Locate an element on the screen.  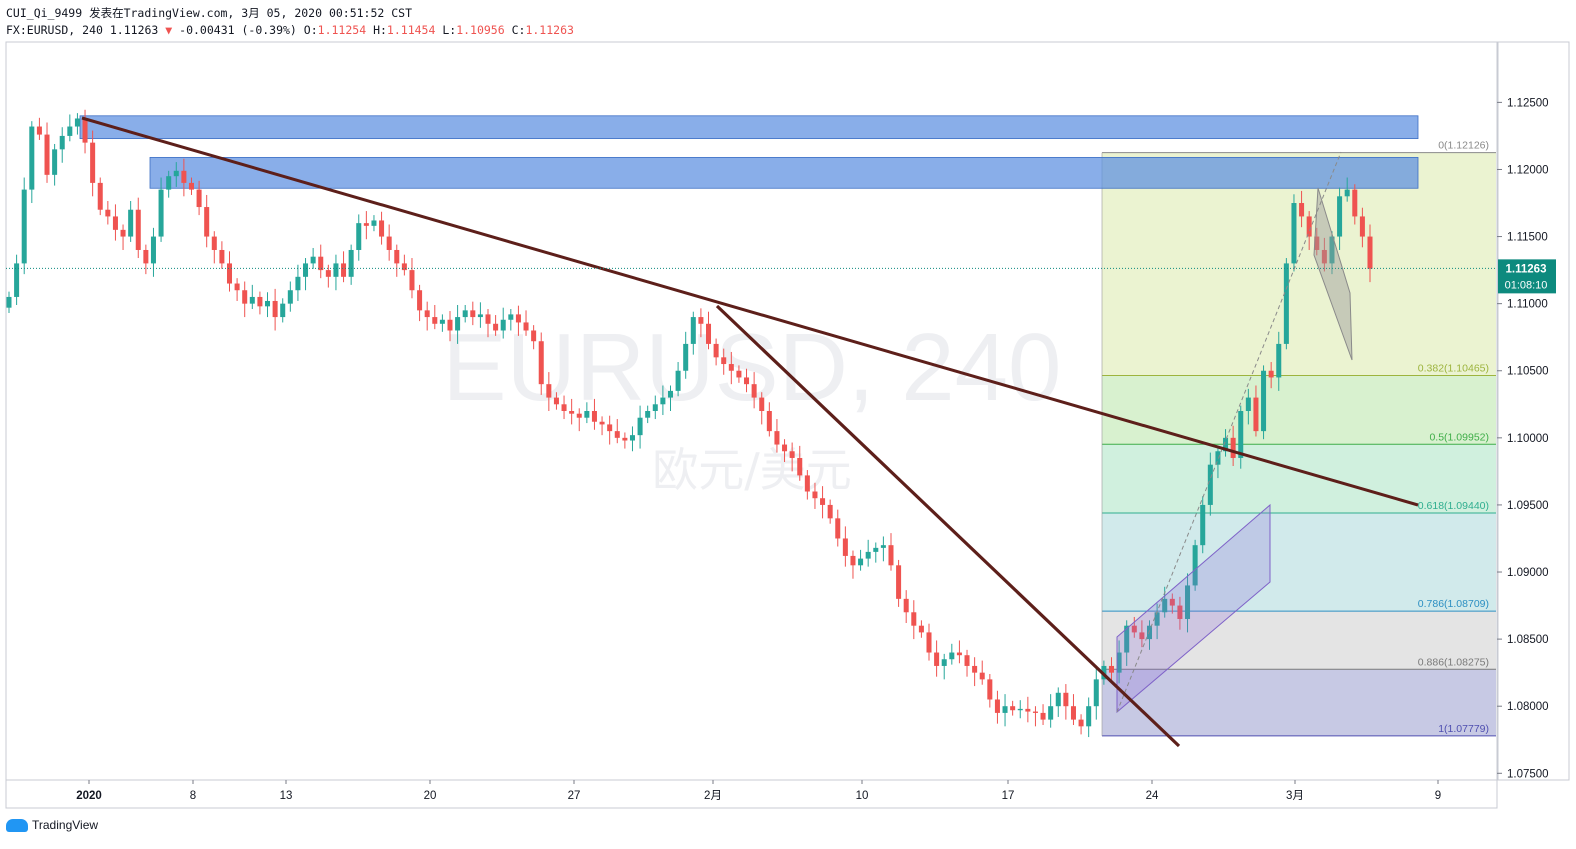
resistance-zone is located at coordinates (749, 127).